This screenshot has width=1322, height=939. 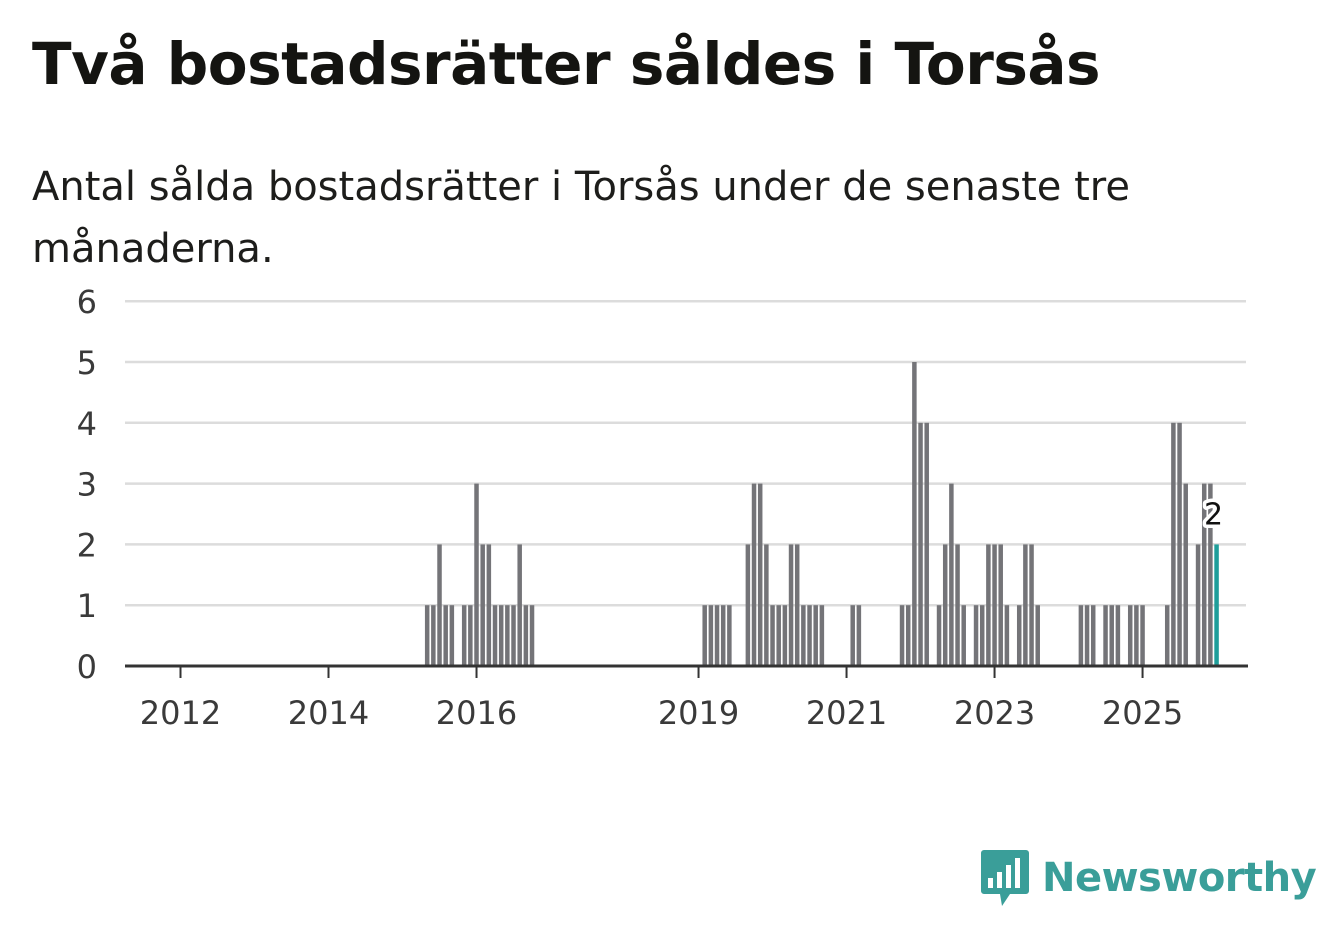 What do you see at coordinates (1179, 878) in the screenshot?
I see `brand-name: Newsworthy` at bounding box center [1179, 878].